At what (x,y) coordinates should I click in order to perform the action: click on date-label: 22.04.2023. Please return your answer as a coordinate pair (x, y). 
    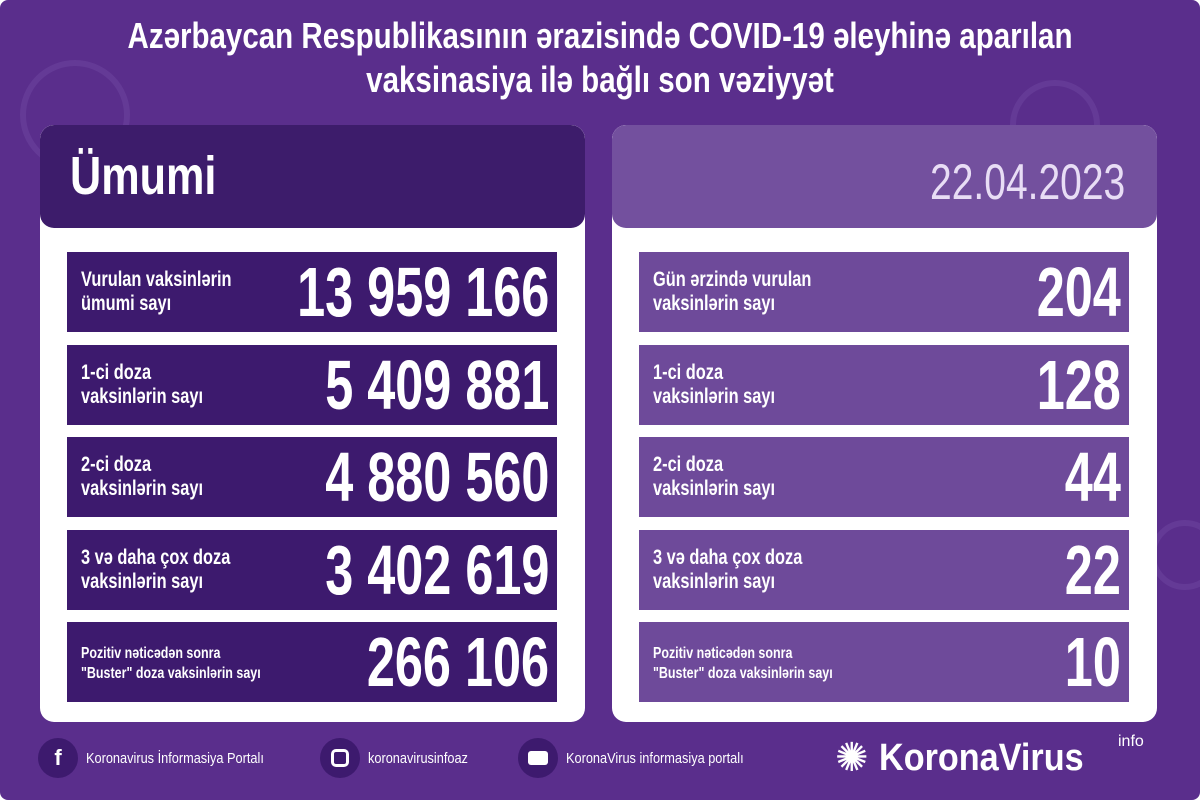
    Looking at the image, I should click on (1027, 182).